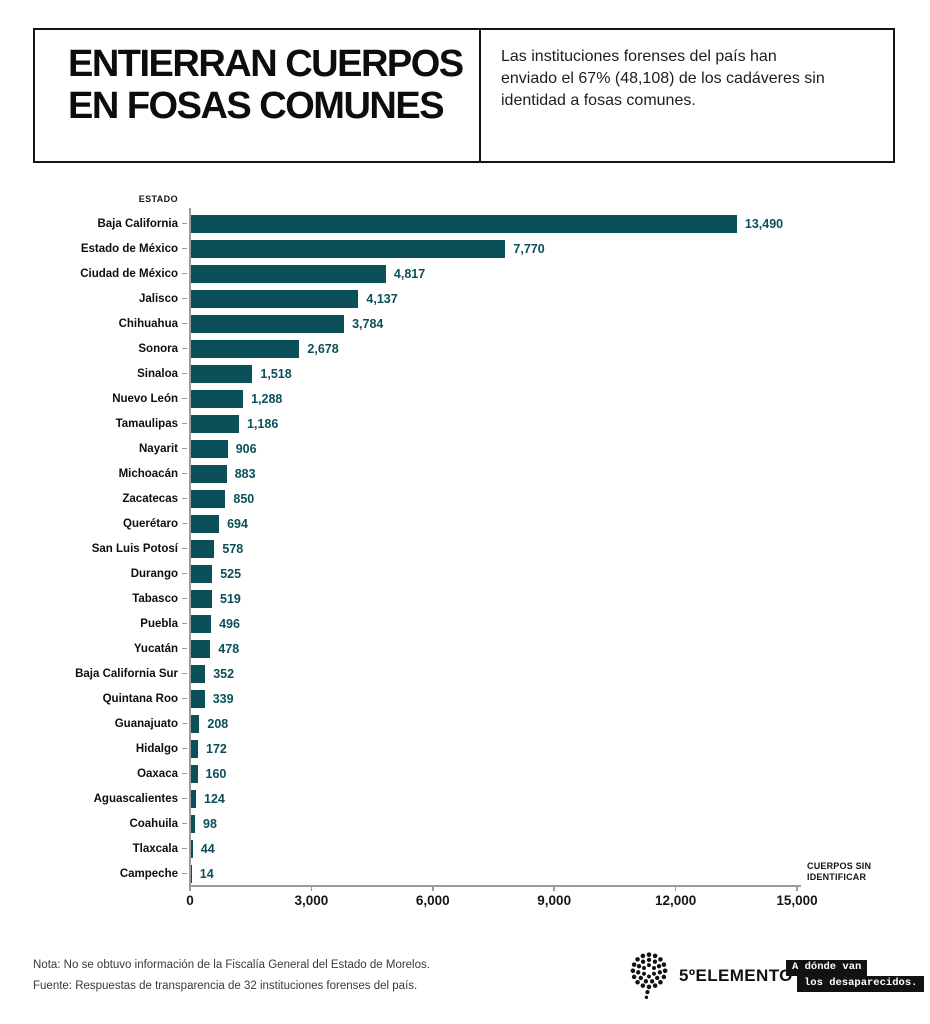 This screenshot has width=930, height=1024. I want to click on value-label: 578, so click(233, 548).